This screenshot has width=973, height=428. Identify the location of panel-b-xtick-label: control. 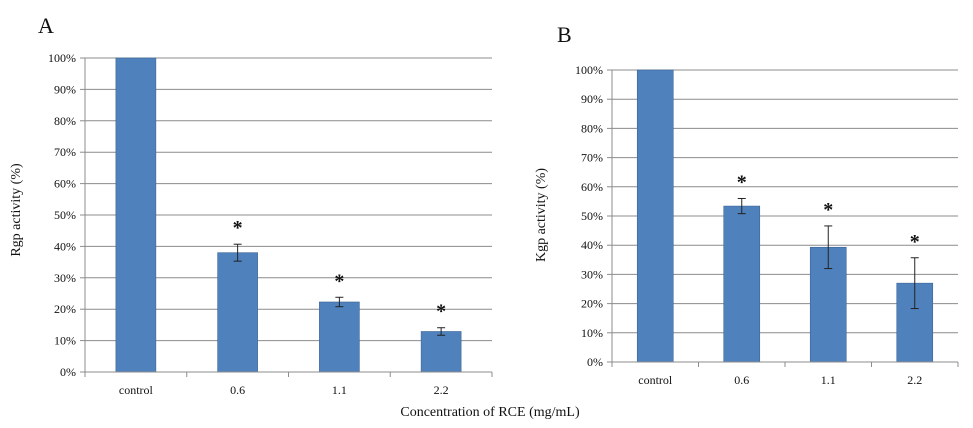
(655, 380).